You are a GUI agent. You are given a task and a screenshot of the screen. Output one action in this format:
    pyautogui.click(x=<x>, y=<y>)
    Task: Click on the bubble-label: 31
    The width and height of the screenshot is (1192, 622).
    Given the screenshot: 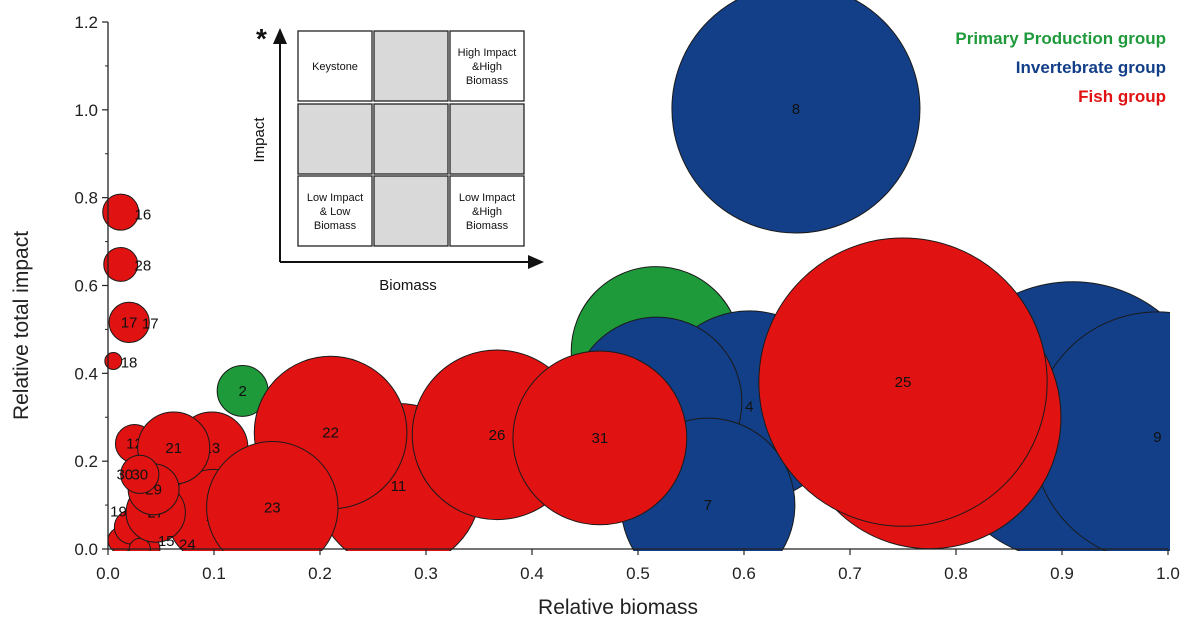 What is the action you would take?
    pyautogui.click(x=599, y=438)
    